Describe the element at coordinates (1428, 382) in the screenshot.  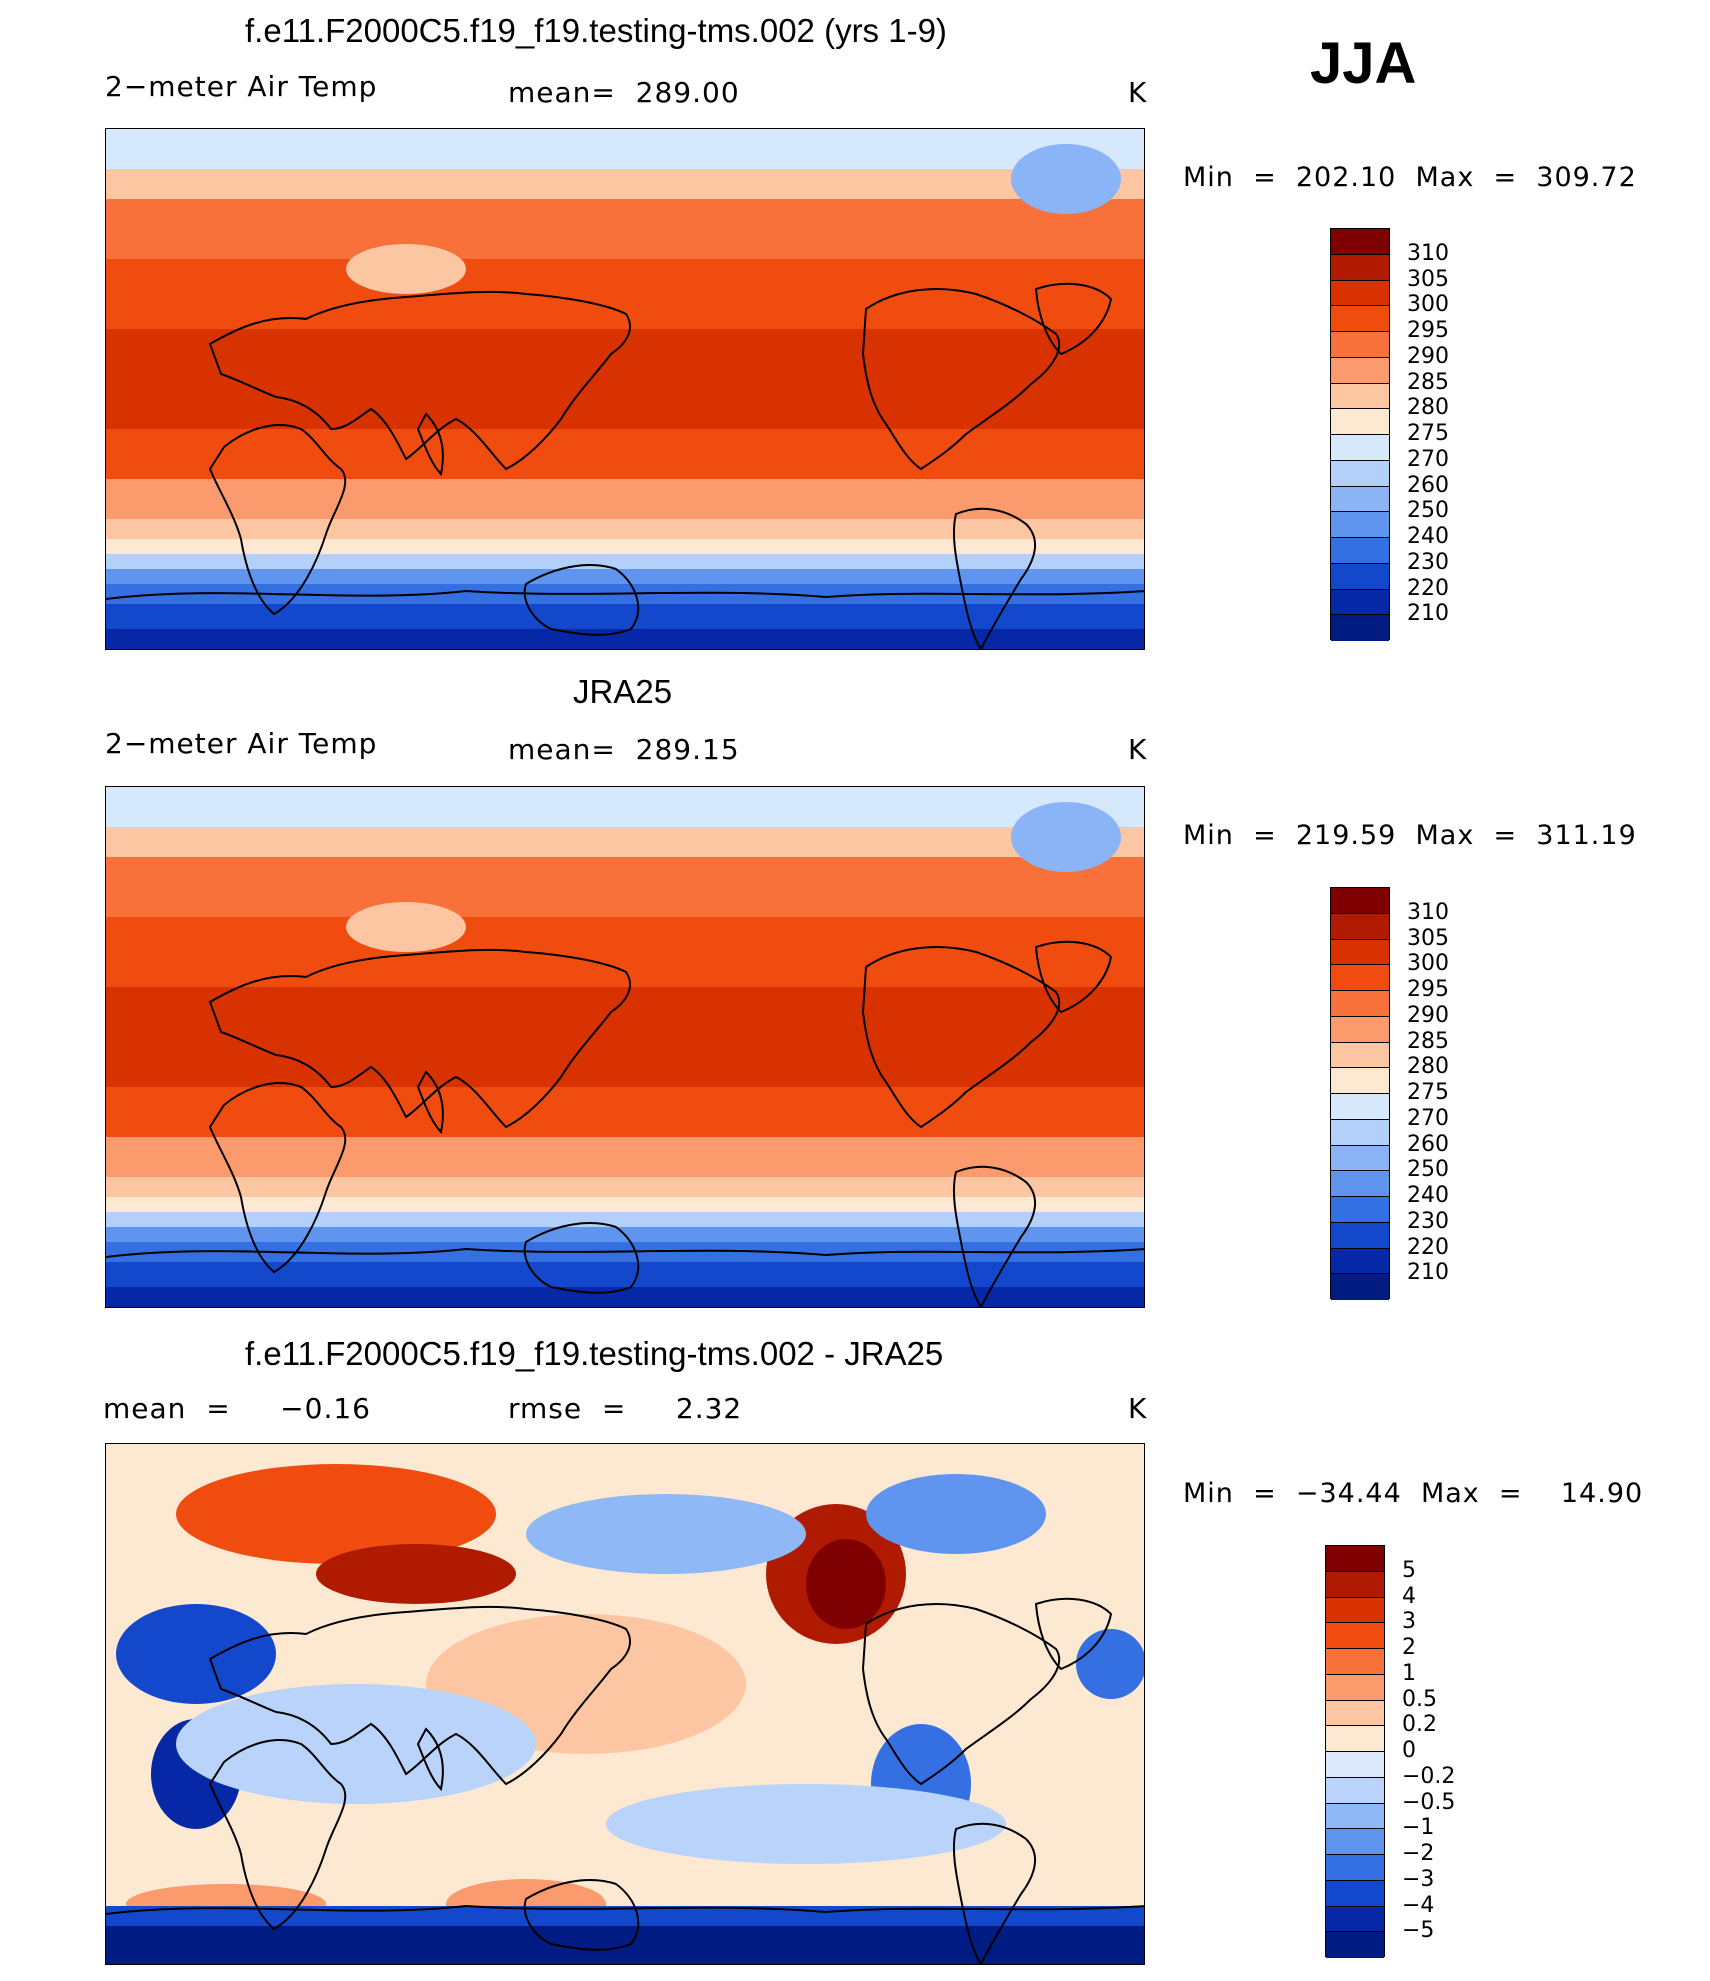
I see `colorbar-tick-label: 285` at that location.